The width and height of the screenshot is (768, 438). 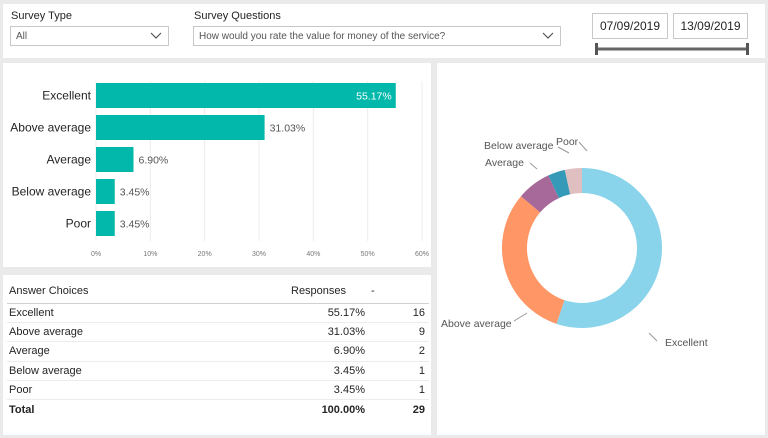 What do you see at coordinates (148, 332) in the screenshot?
I see `table-cell-choice: Above average` at bounding box center [148, 332].